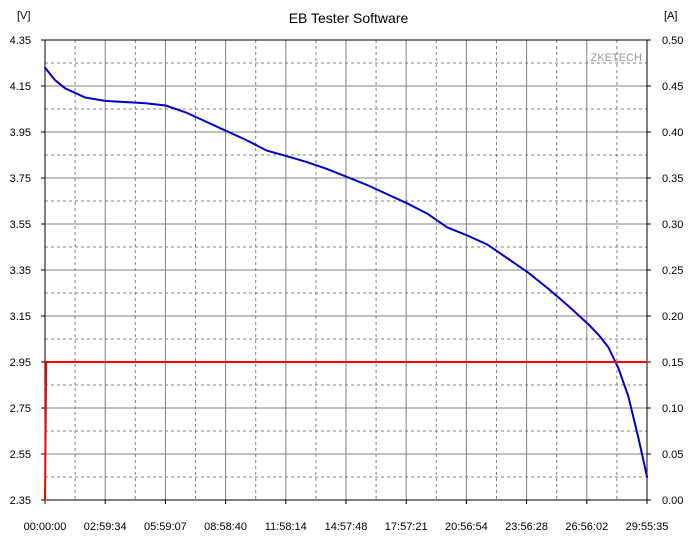  Describe the element at coordinates (672, 501) in the screenshot. I see `right-axis-tick-label: 0.00` at that location.